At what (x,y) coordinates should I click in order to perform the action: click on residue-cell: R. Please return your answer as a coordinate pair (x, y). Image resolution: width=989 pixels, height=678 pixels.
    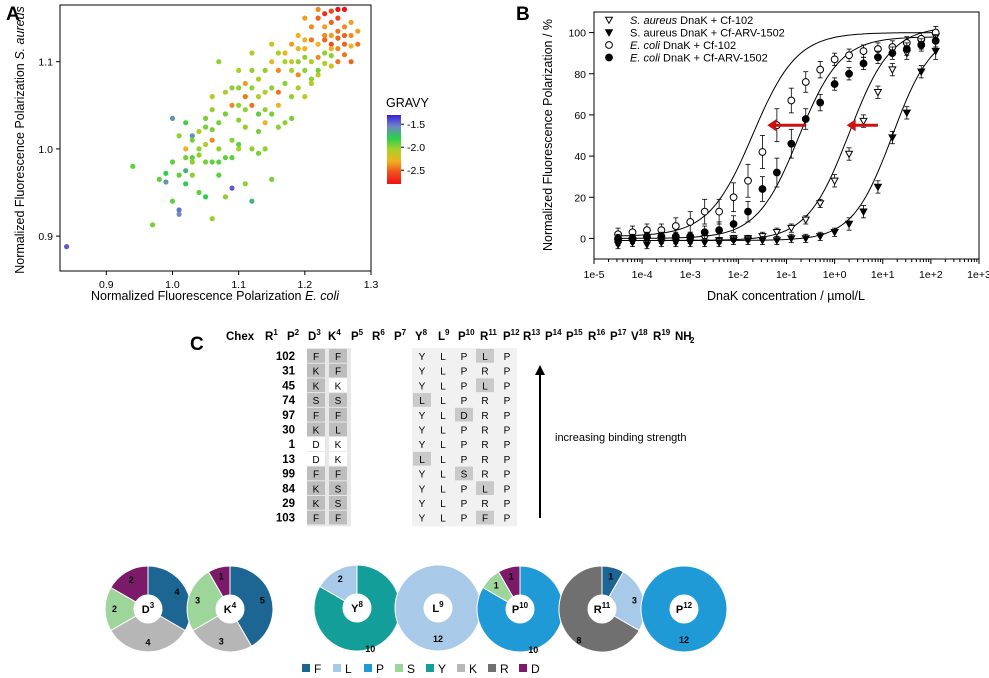
    Looking at the image, I should click on (484, 431).